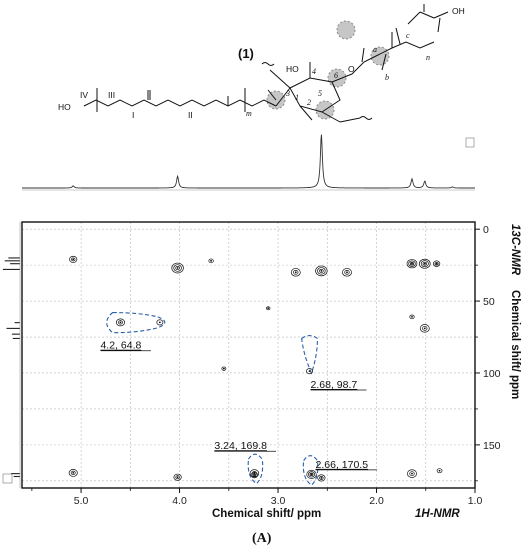  Describe the element at coordinates (492, 374) in the screenshot. I see `y-tick-label-2: 100` at that location.